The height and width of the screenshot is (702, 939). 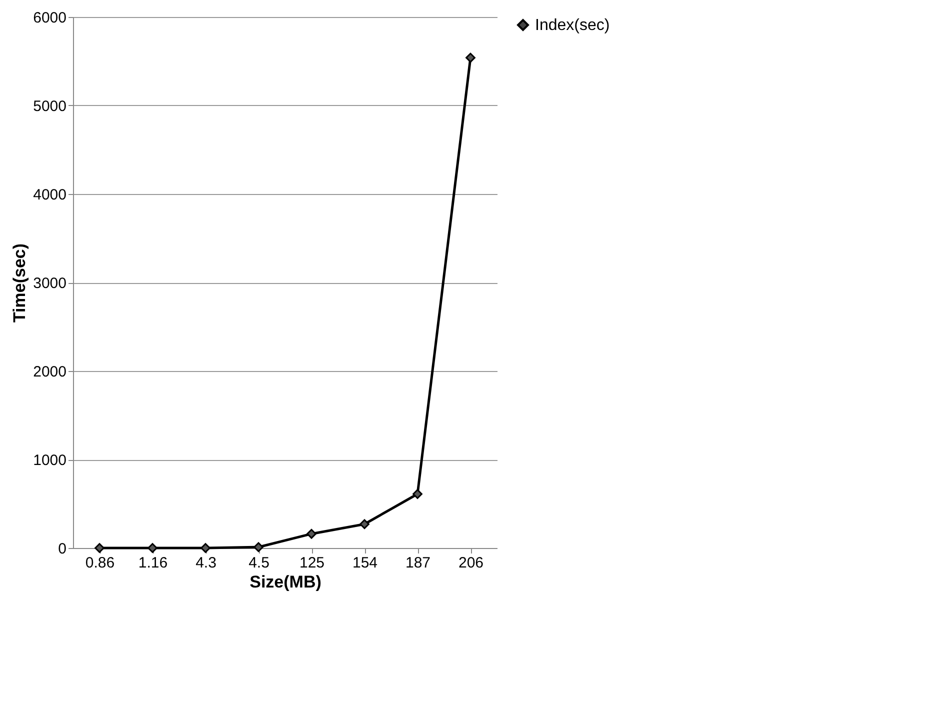 I want to click on y-tick-label: 0, so click(x=62, y=549).